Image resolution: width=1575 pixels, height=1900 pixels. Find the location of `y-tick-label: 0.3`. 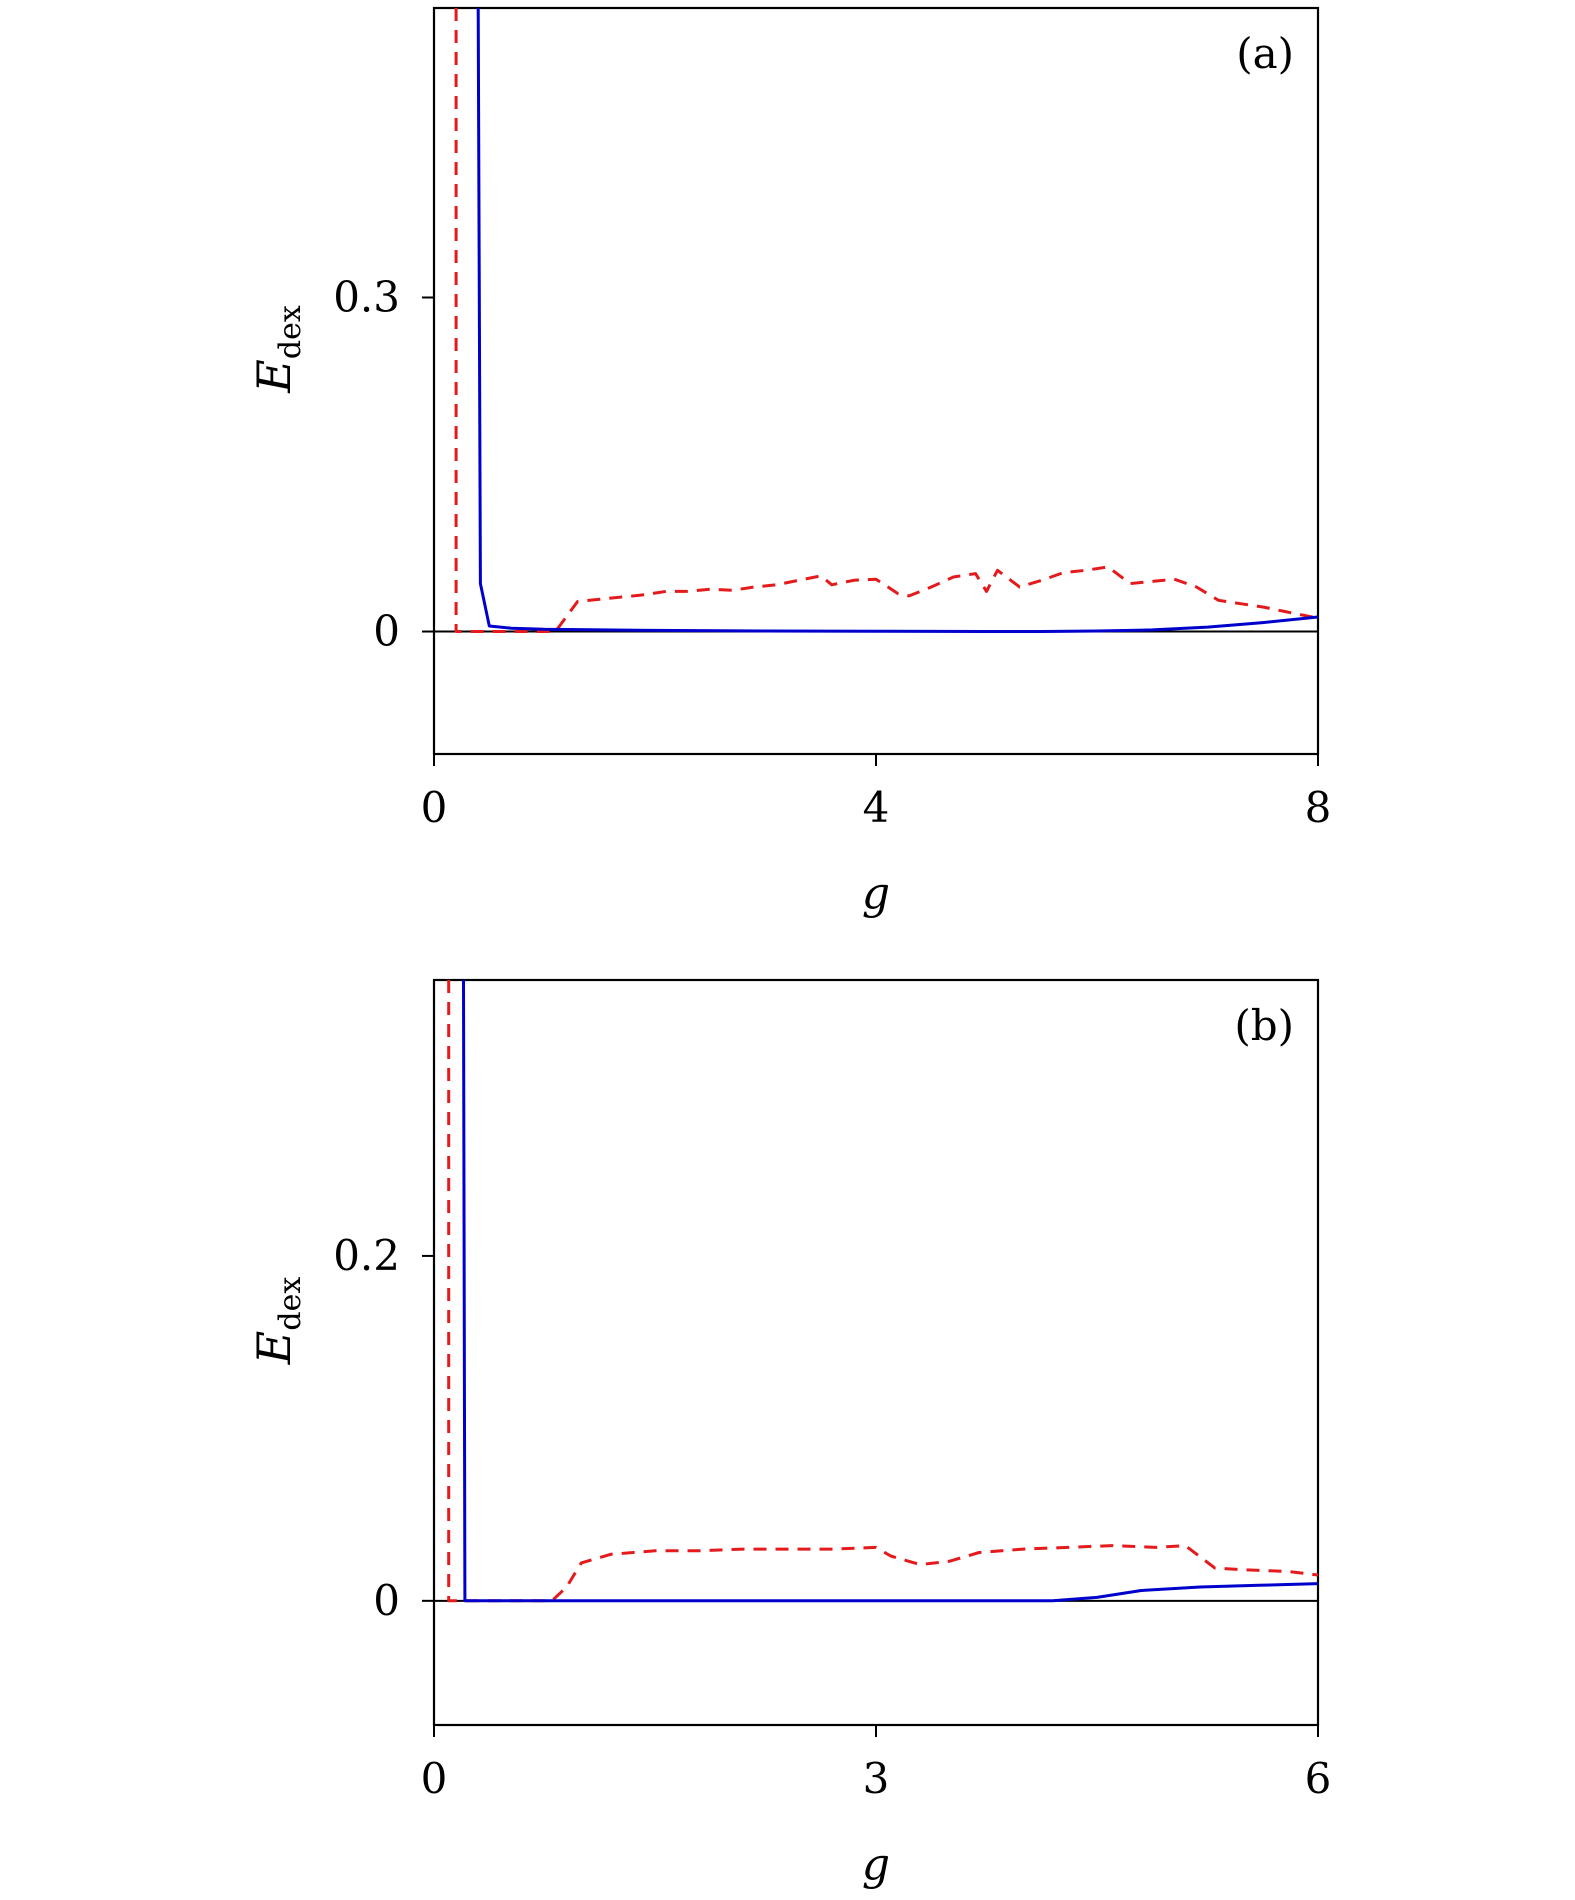

y-tick-label: 0.3 is located at coordinates (366, 296).